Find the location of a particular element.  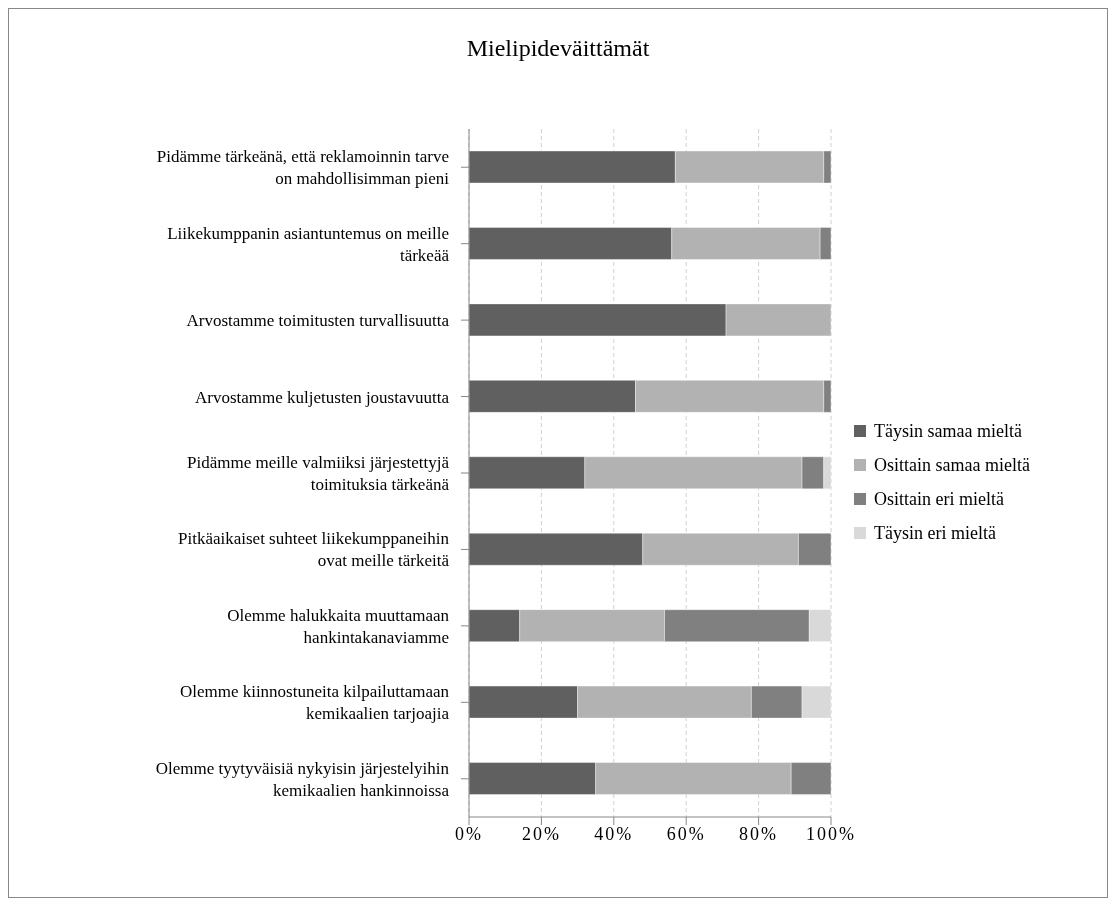

y-tick-label: Pidämme meille valmiiksi järjestettyjä toimituksia tärkeänä is located at coordinates (318, 473).